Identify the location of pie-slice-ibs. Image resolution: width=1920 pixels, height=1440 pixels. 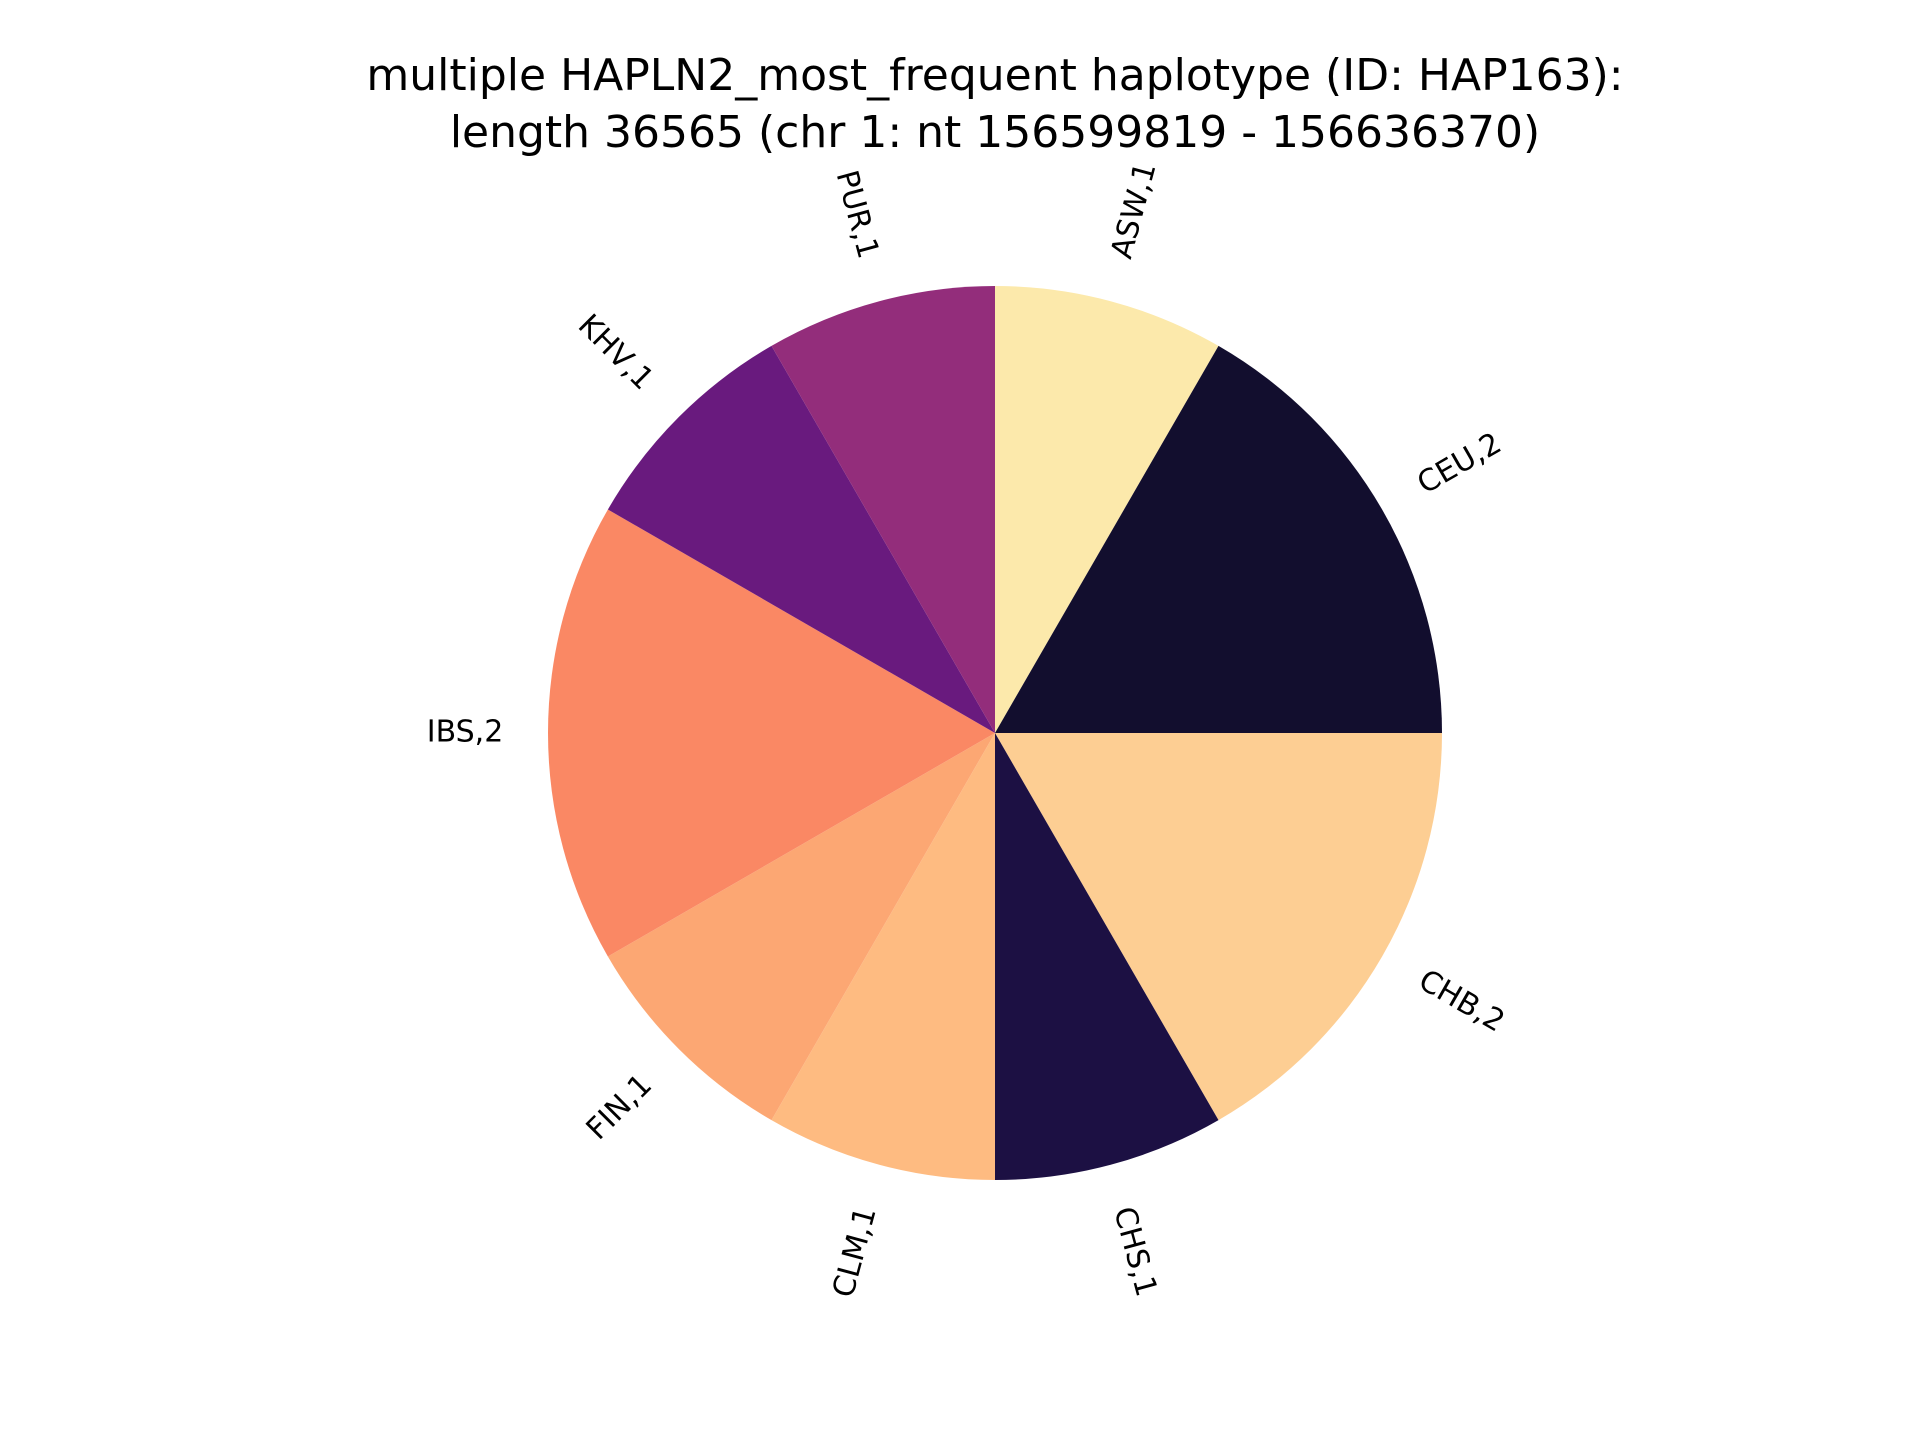
(771, 733).